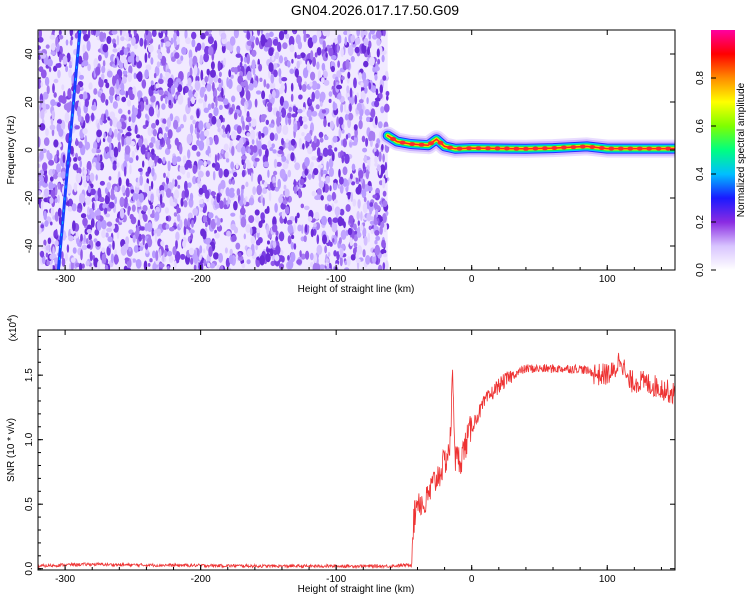 This screenshot has height=600, width=750. Describe the element at coordinates (29, 439) in the screenshot. I see `y-tick-label: 1.0` at that location.